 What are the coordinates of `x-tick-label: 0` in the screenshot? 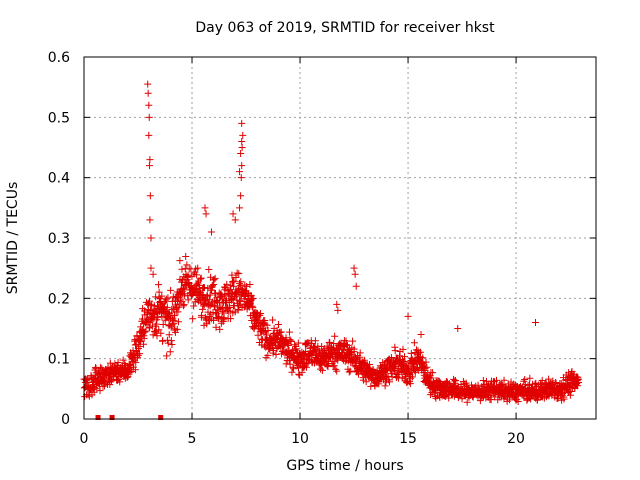 It's located at (84, 439).